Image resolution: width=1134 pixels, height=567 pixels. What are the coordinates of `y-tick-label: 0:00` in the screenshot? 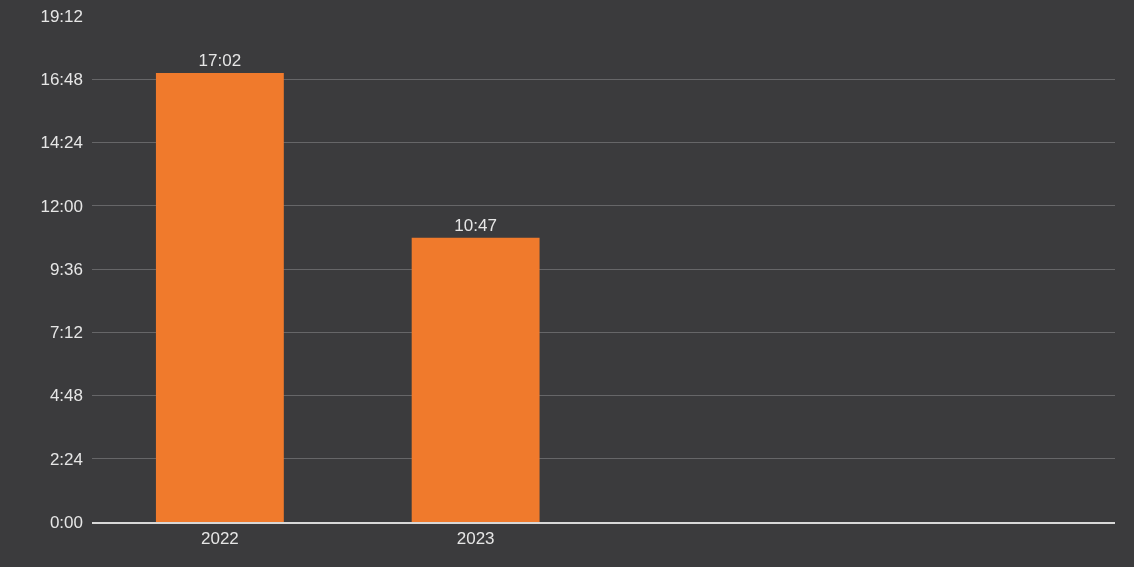 It's located at (66, 522).